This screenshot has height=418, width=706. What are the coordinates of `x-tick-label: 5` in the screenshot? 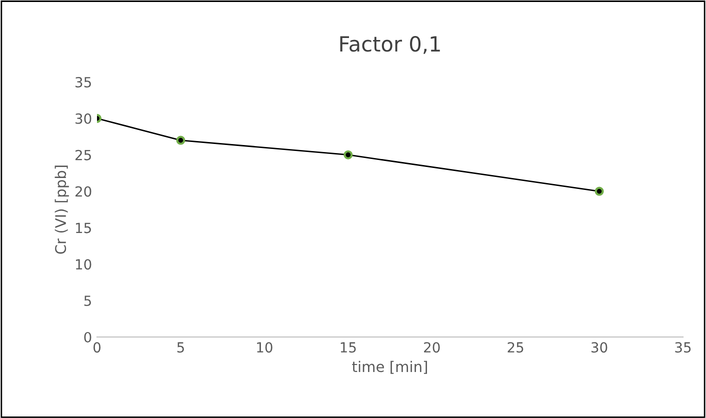 It's located at (180, 347).